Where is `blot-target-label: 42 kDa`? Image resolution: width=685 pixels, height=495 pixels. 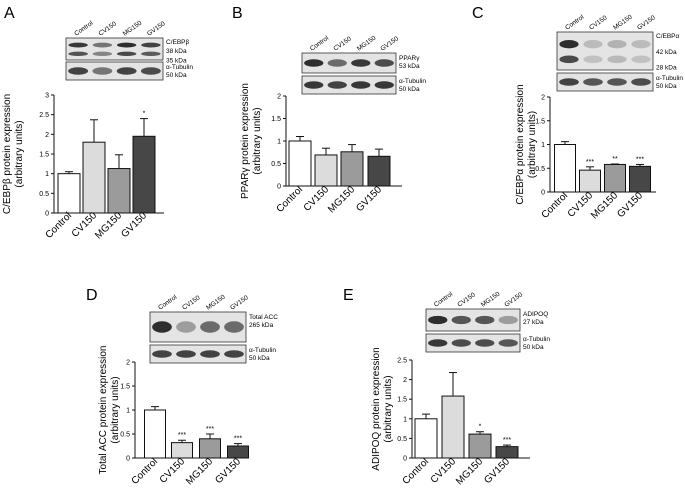
blot-target-label: 42 kDa is located at coordinates (666, 52).